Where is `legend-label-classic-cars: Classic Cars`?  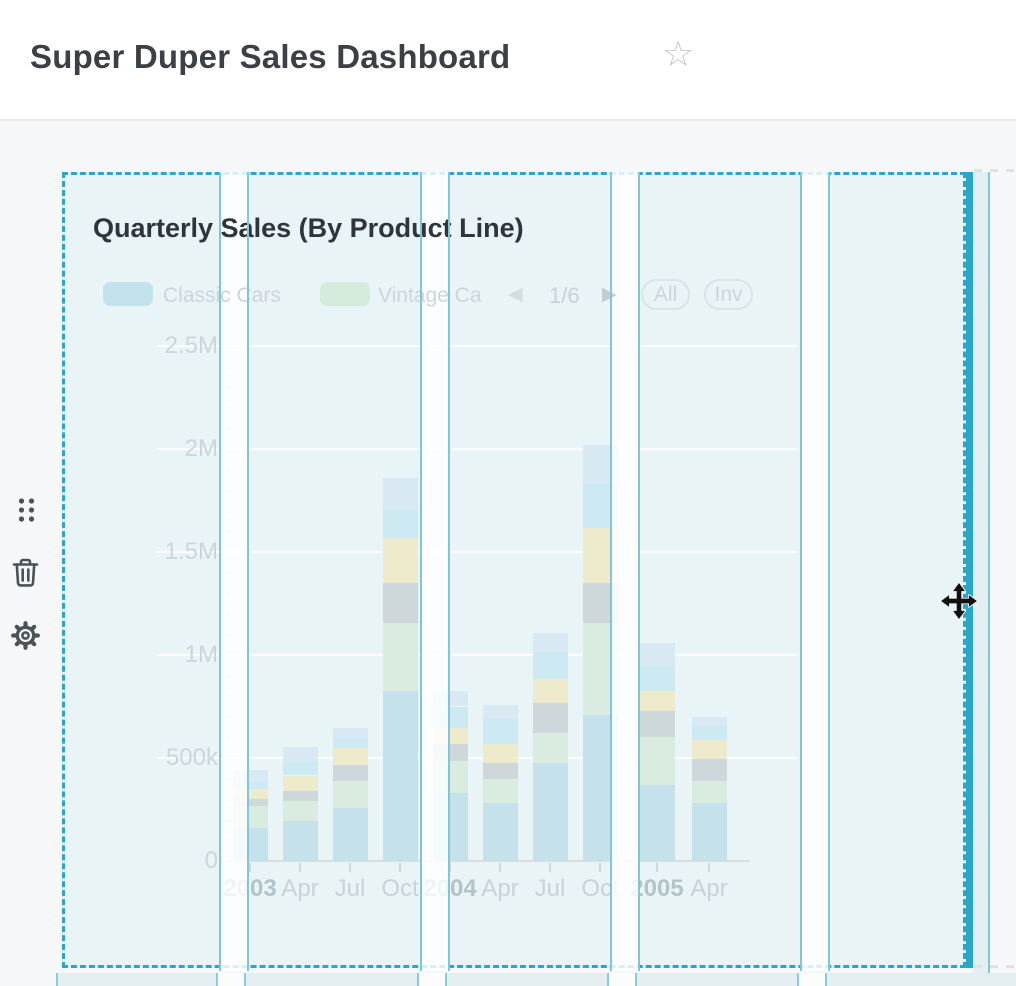
legend-label-classic-cars: Classic Cars is located at coordinates (222, 295).